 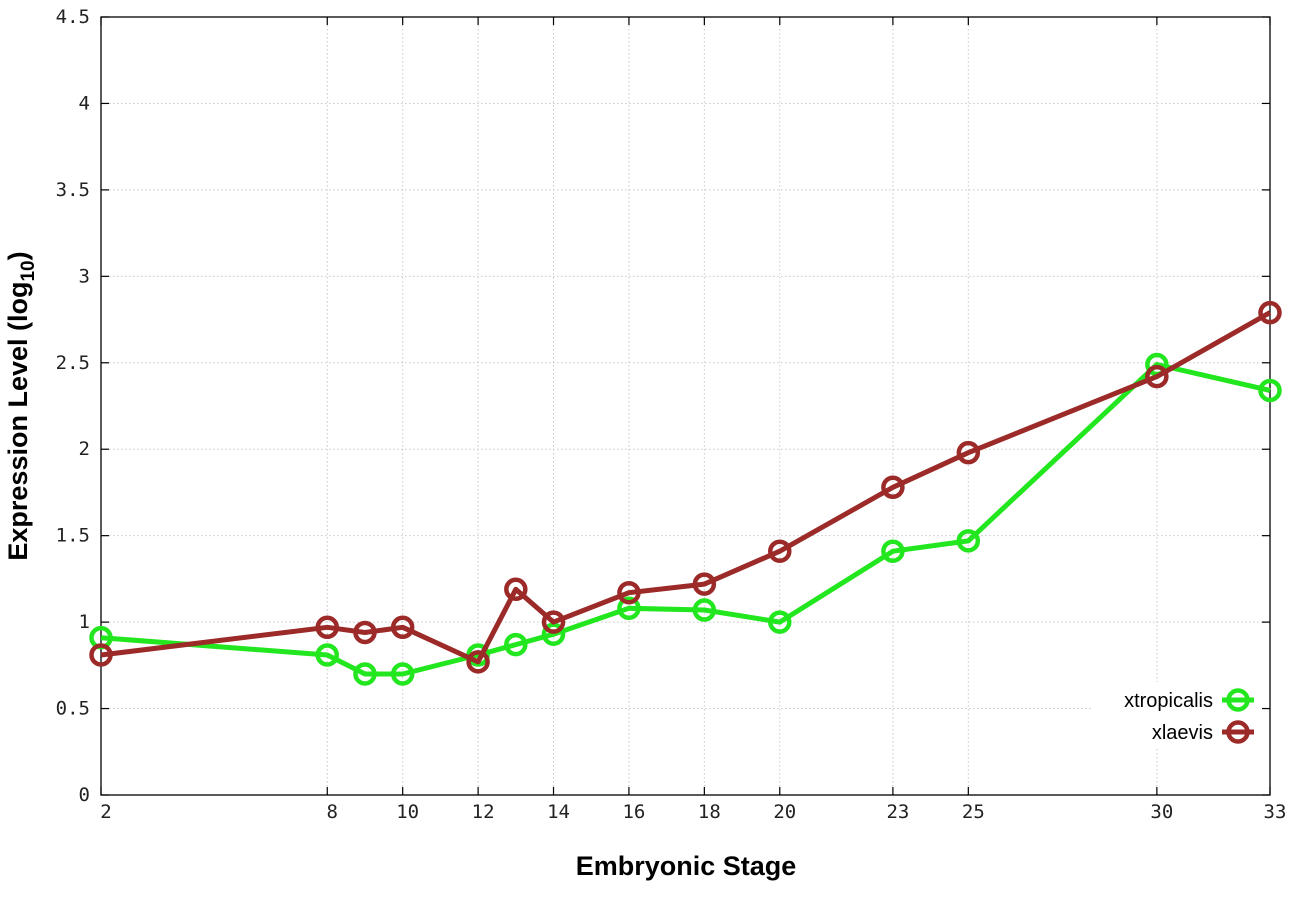 I want to click on y-tick-label: 4, so click(x=84, y=103).